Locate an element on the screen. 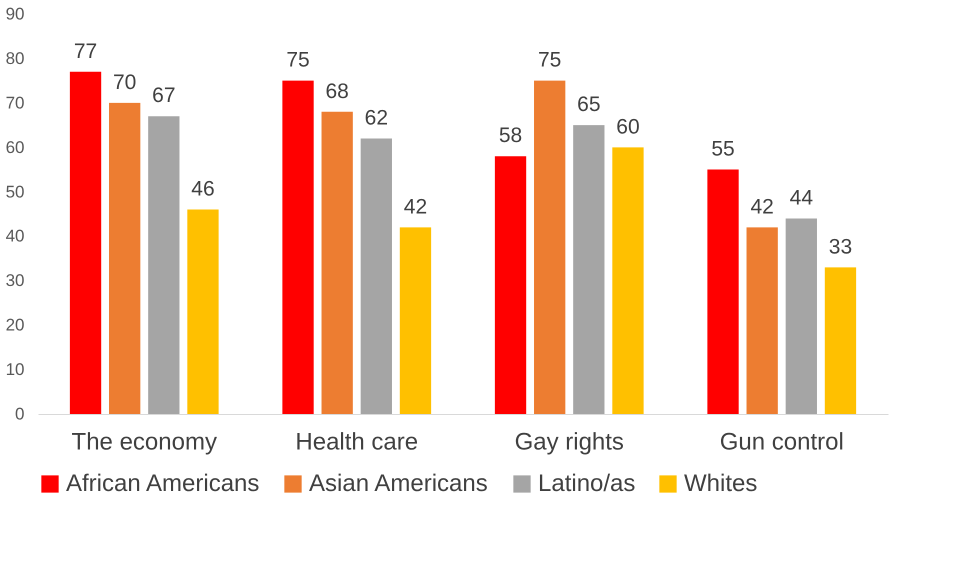 This screenshot has width=954, height=579. legend-label: Latino/as is located at coordinates (587, 483).